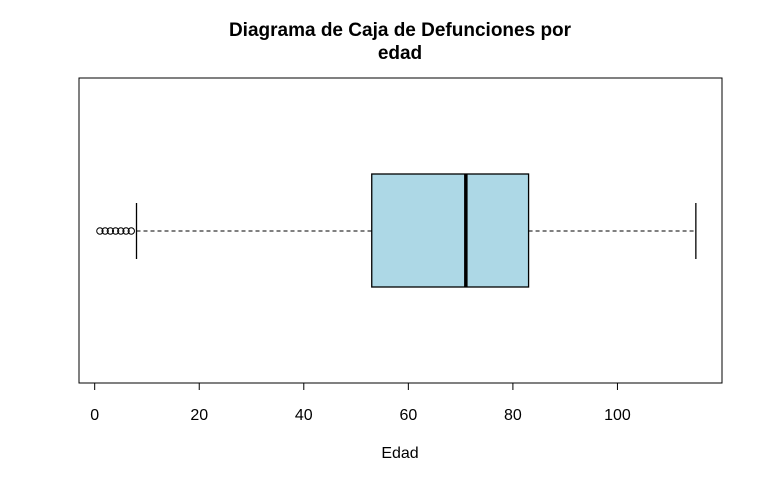  Describe the element at coordinates (399, 453) in the screenshot. I see `x-axis-label: Edad` at that location.